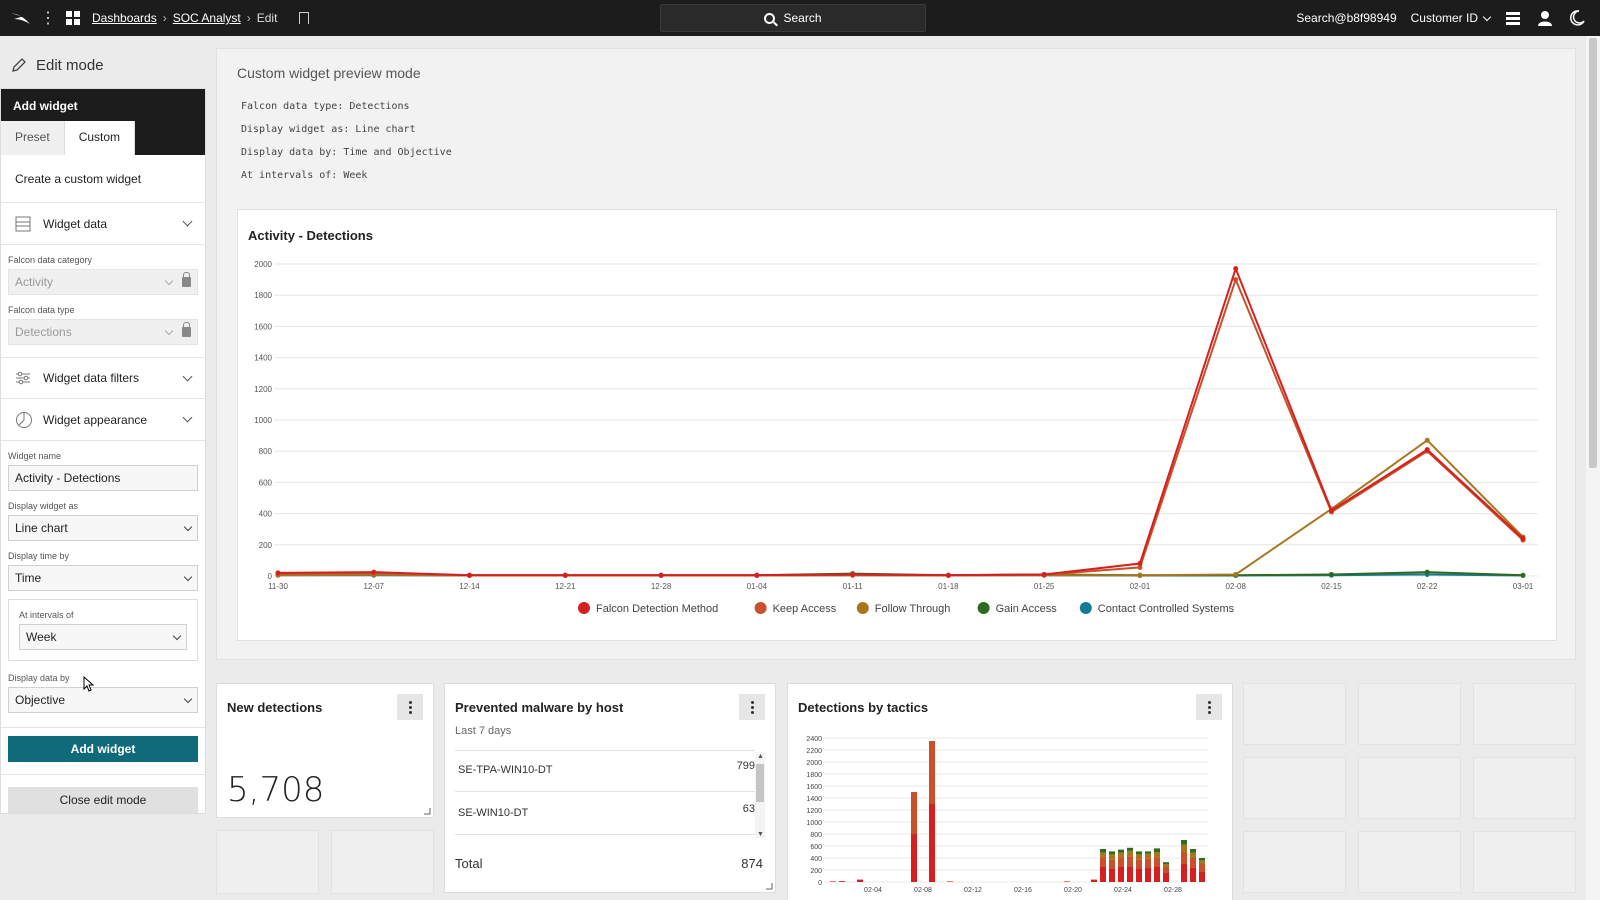 The image size is (1600, 900). I want to click on host-count: 799, so click(745, 766).